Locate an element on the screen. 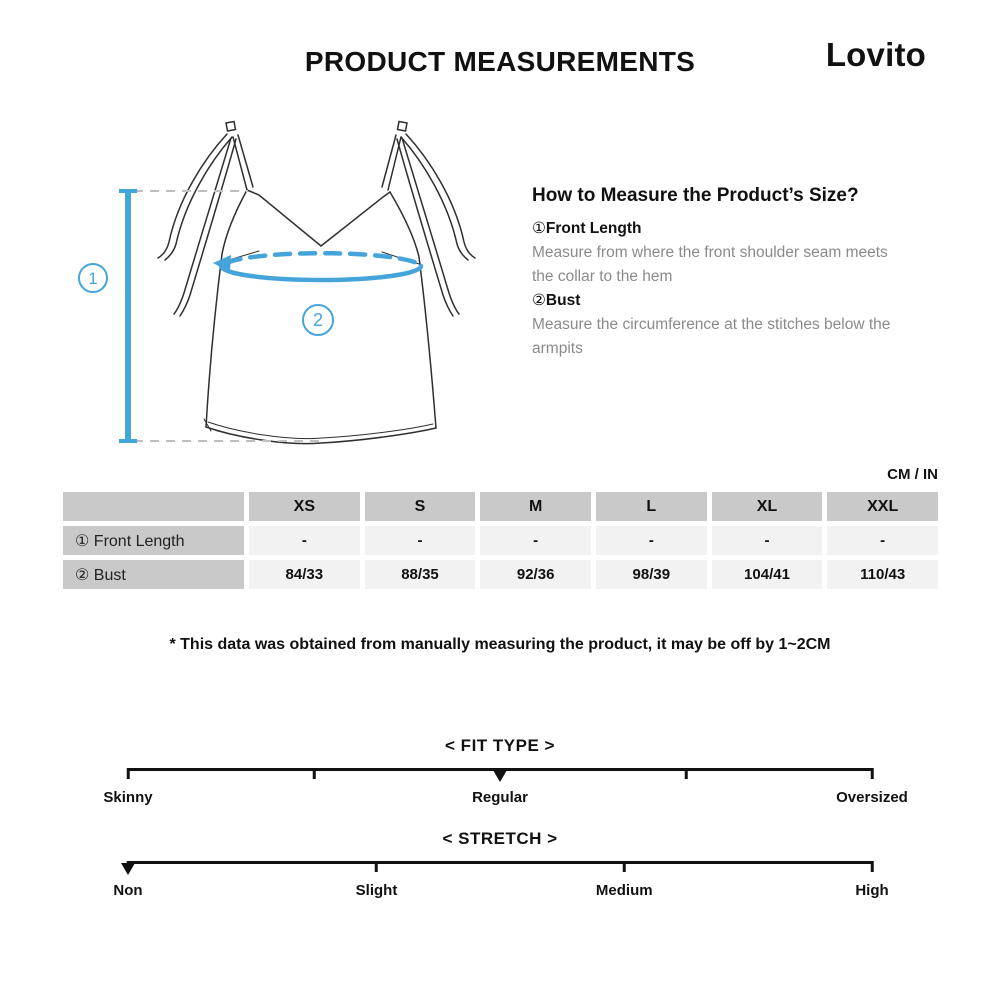 The height and width of the screenshot is (1000, 1000). garment-diagram: 1 2 is located at coordinates (277, 282).